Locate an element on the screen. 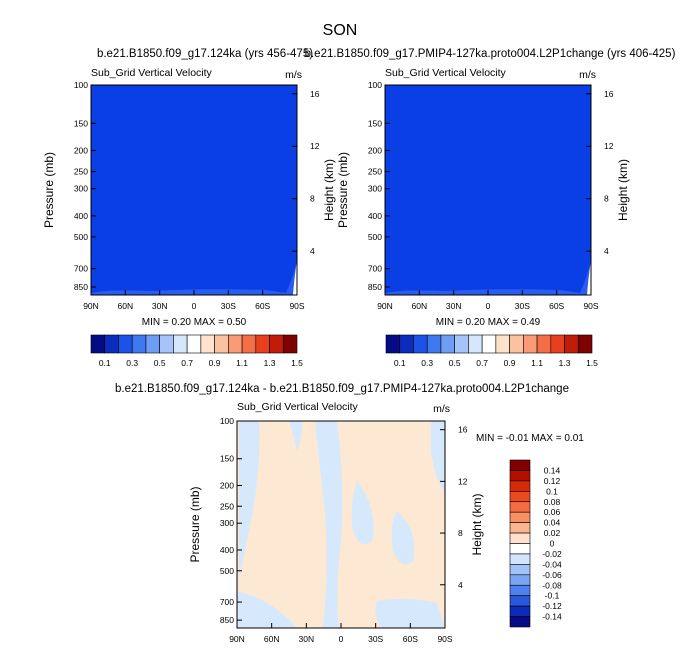  y-tick-label: 400 is located at coordinates (227, 550).